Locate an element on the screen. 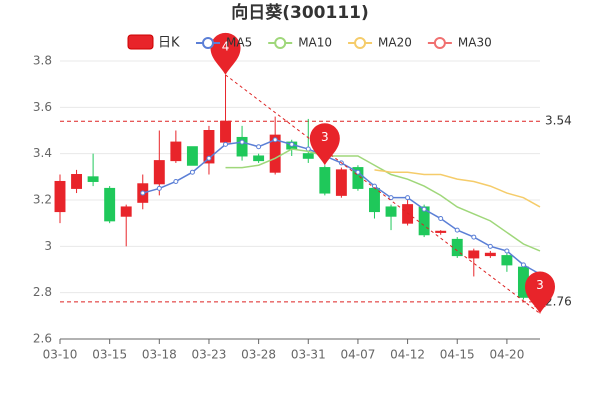  reference-label: 3.54 is located at coordinates (558, 121).